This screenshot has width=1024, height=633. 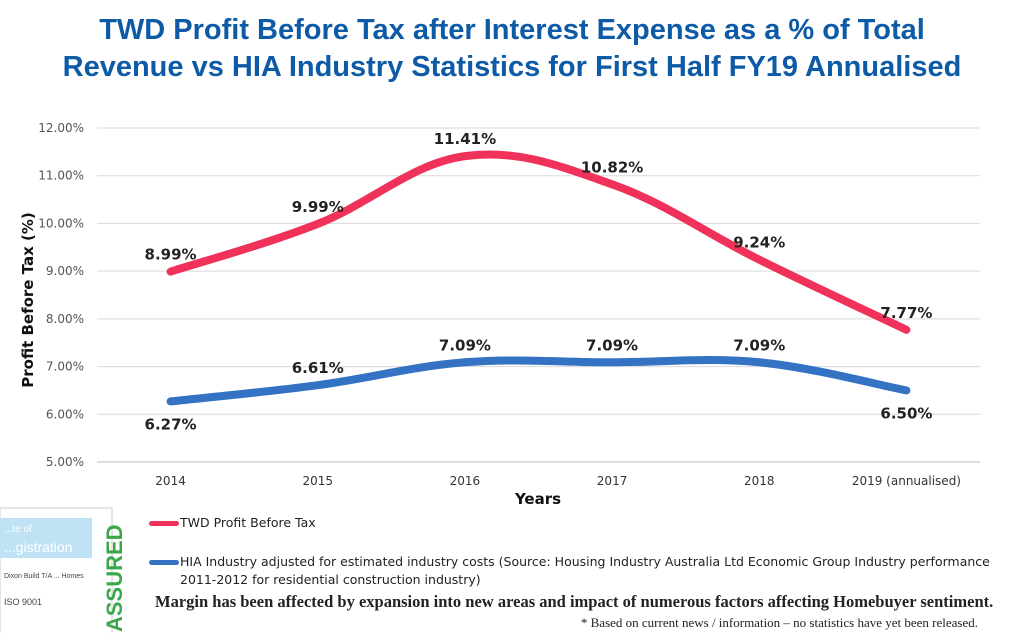 What do you see at coordinates (28, 300) in the screenshot?
I see `y-axis-label: Profit Before Tax (%)` at bounding box center [28, 300].